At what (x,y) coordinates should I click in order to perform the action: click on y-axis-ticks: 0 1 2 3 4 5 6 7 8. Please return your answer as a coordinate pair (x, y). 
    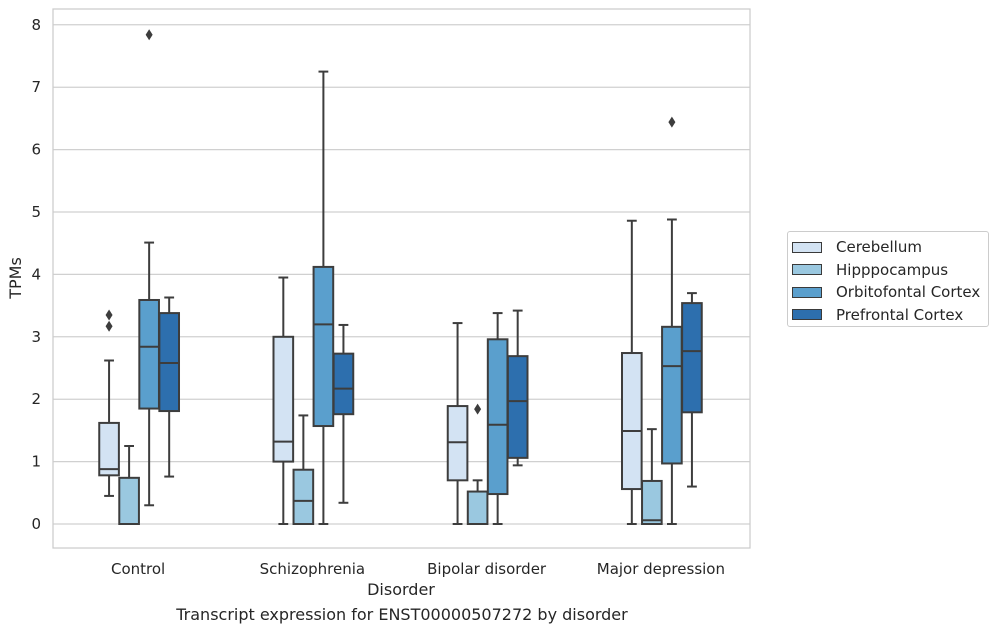
    Looking at the image, I should click on (36, 274).